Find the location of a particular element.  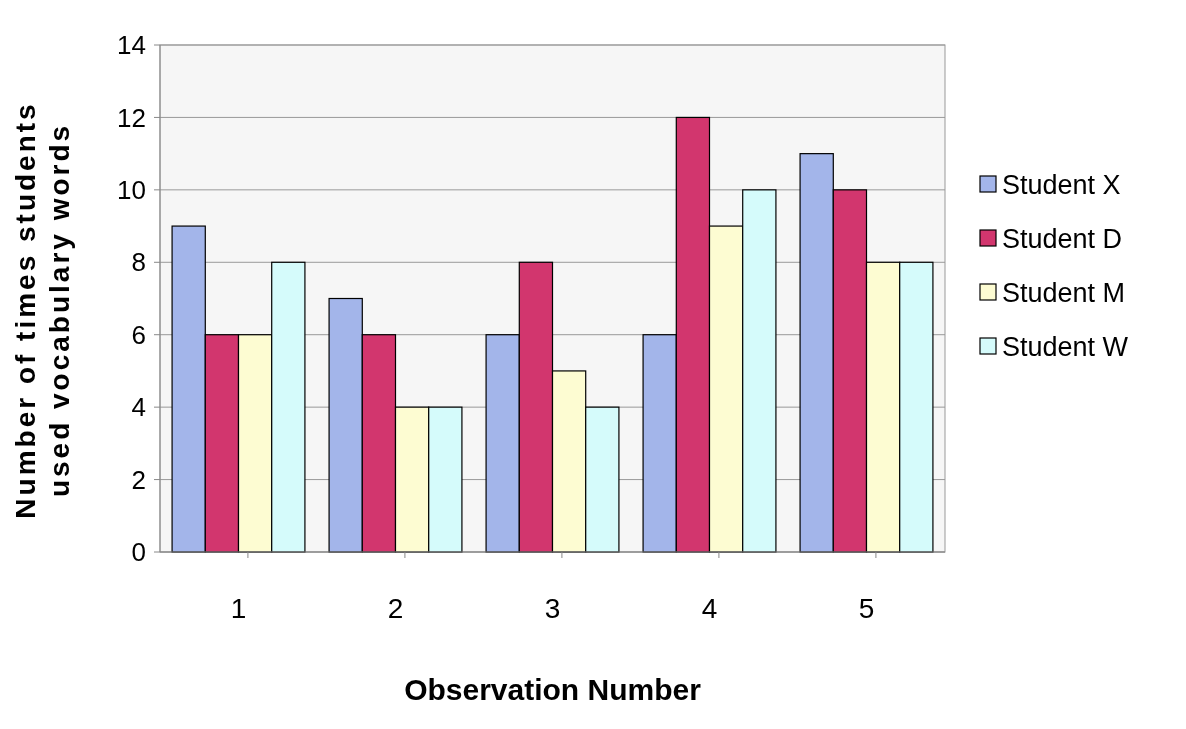

legend-label: Student M is located at coordinates (1064, 293).